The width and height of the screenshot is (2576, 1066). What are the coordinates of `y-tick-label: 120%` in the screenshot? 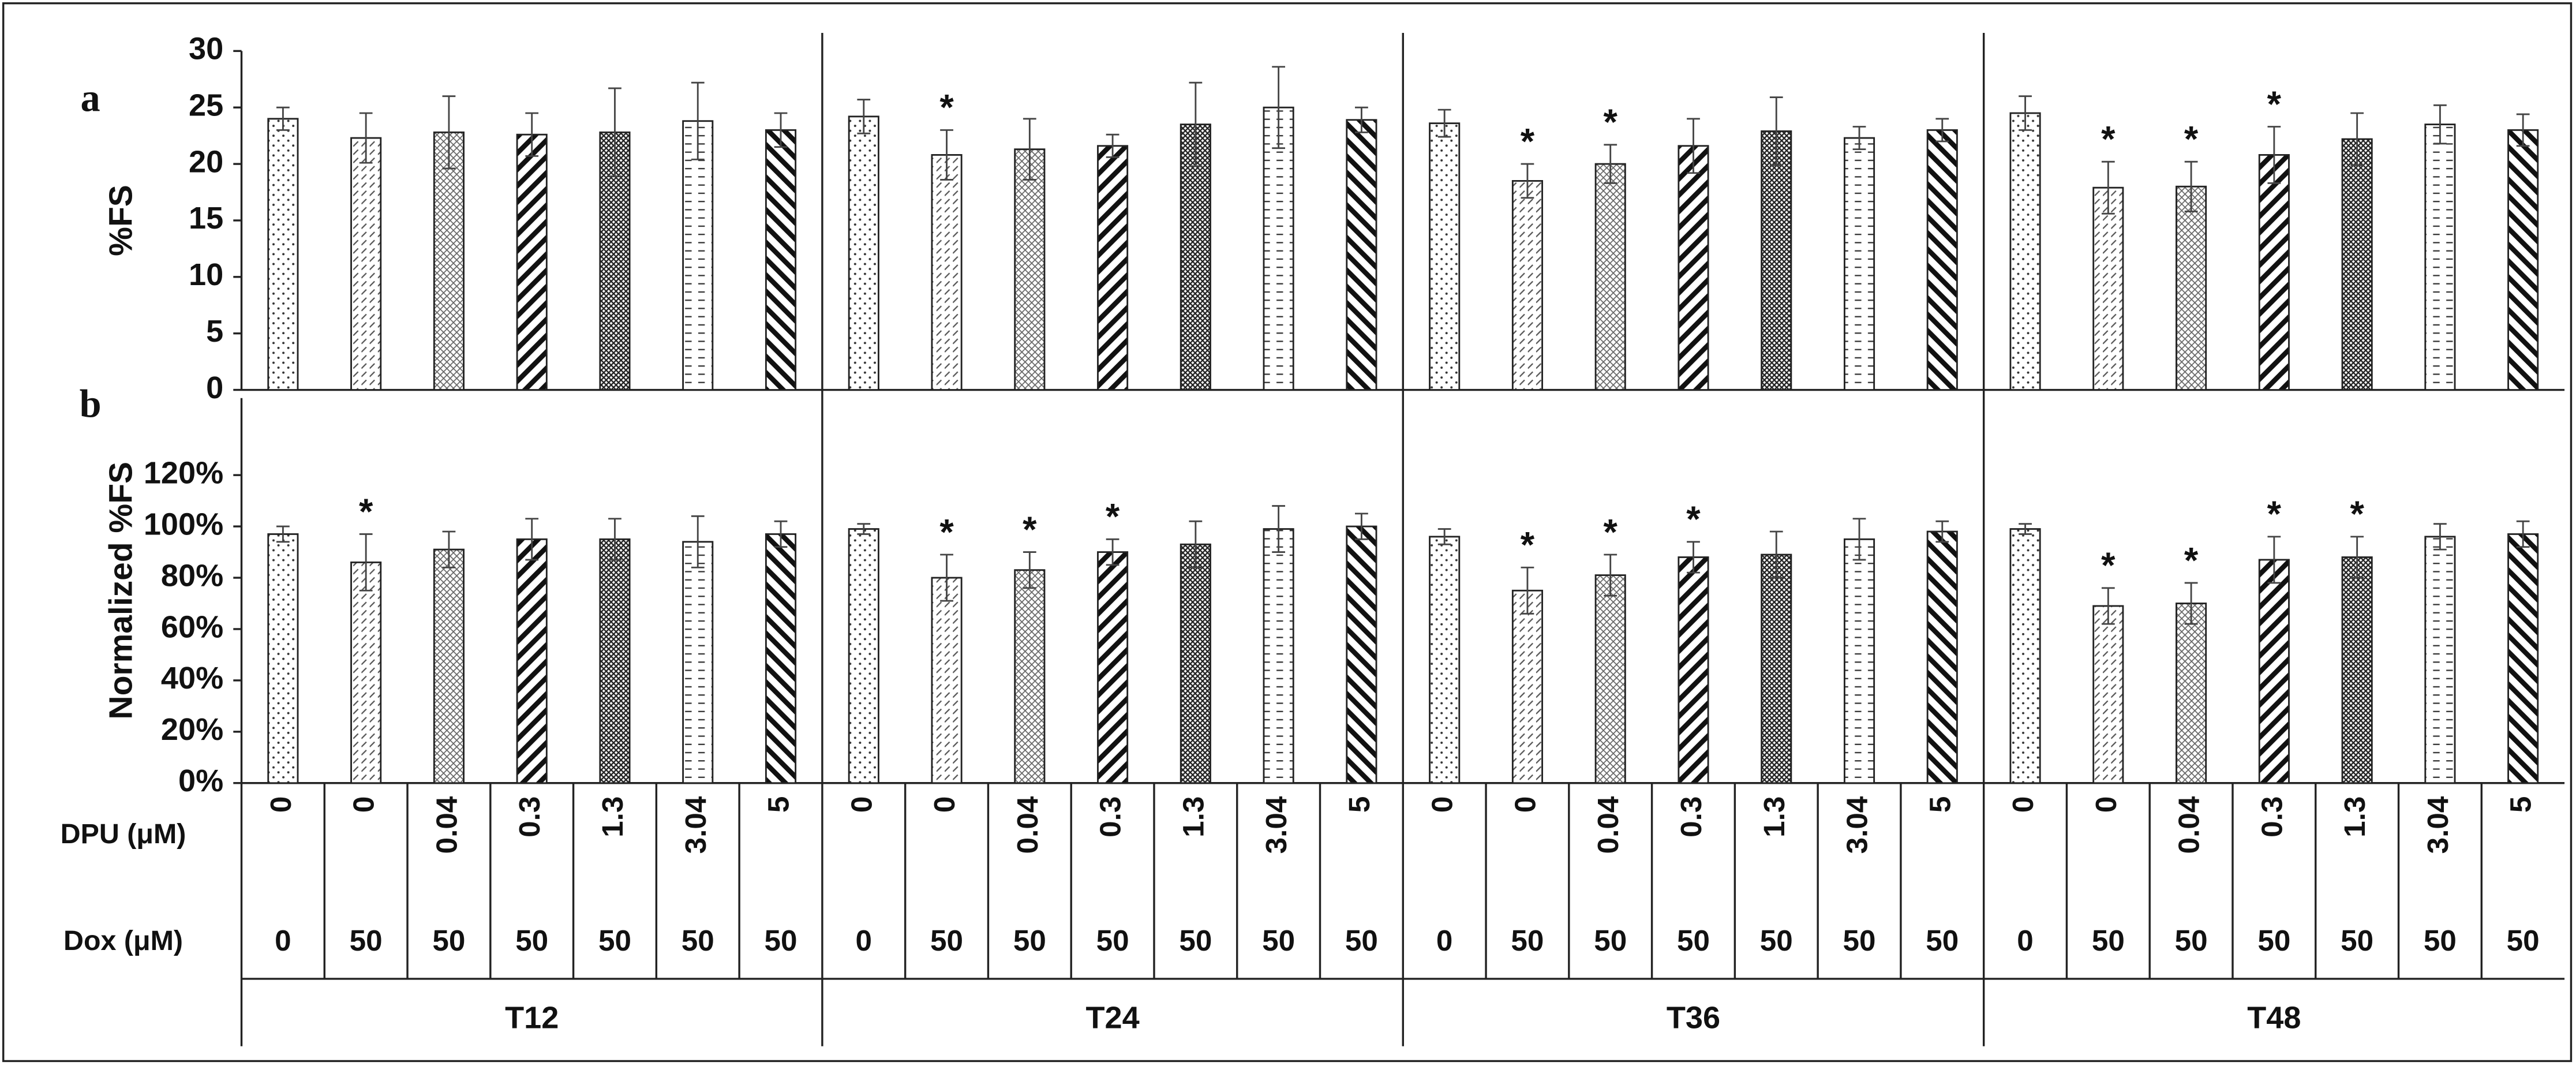 It's located at (183, 472).